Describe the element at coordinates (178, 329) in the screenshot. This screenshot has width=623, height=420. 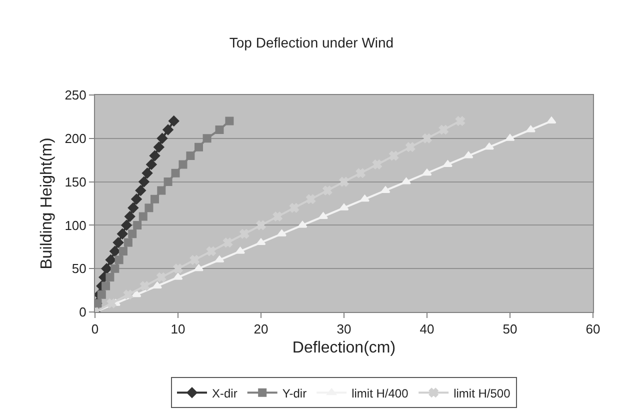
I see `x-tick-label: 10` at that location.